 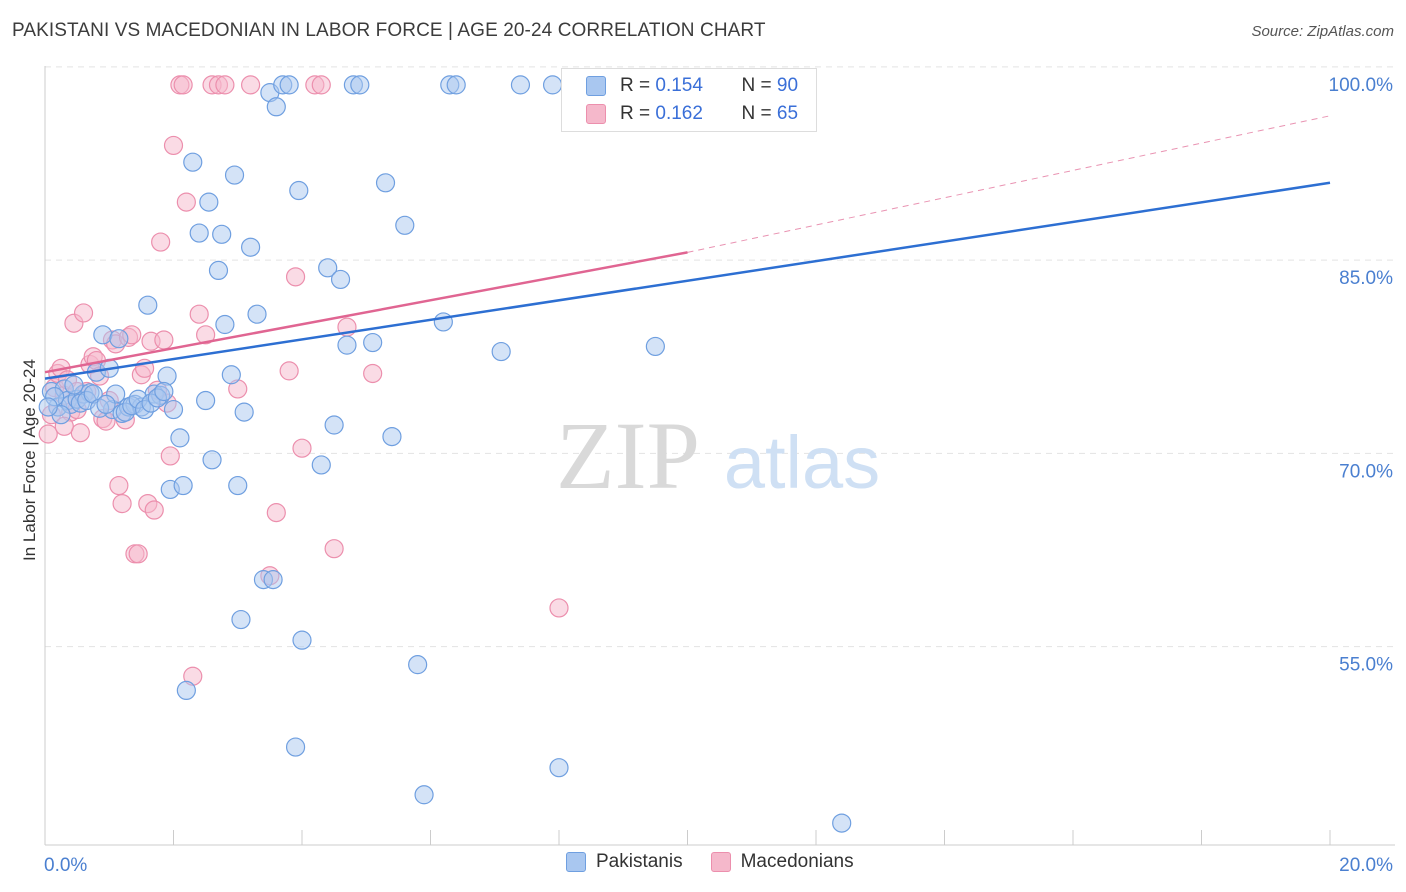 What do you see at coordinates (720, 862) in the screenshot?
I see `legend-swatch-macedonians` at bounding box center [720, 862].